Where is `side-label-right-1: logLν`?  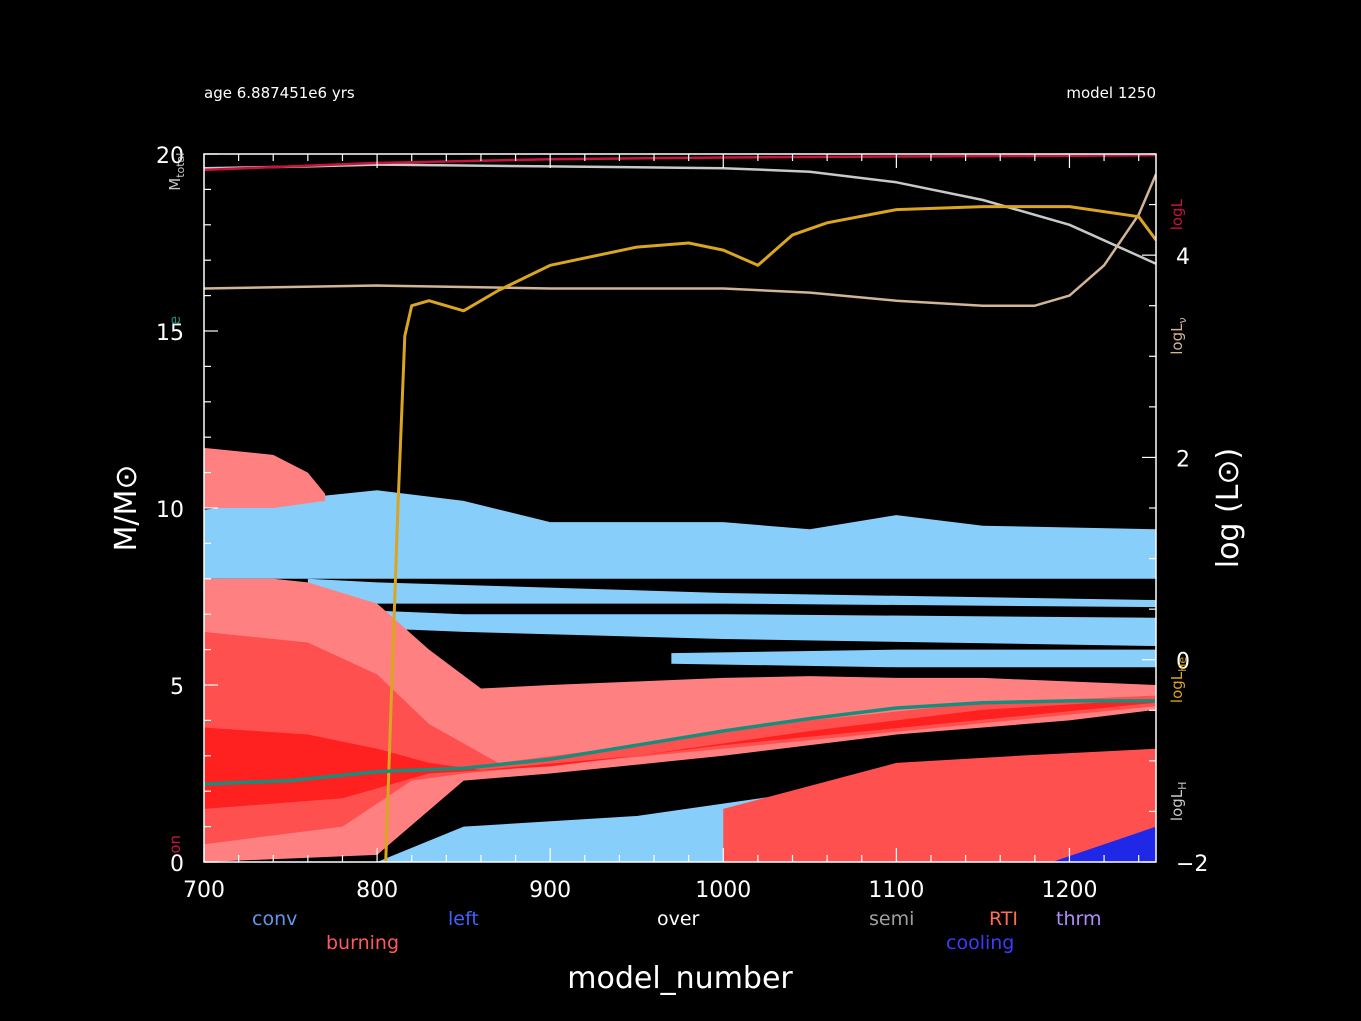 side-label-right-1: logLν is located at coordinates (1178, 335).